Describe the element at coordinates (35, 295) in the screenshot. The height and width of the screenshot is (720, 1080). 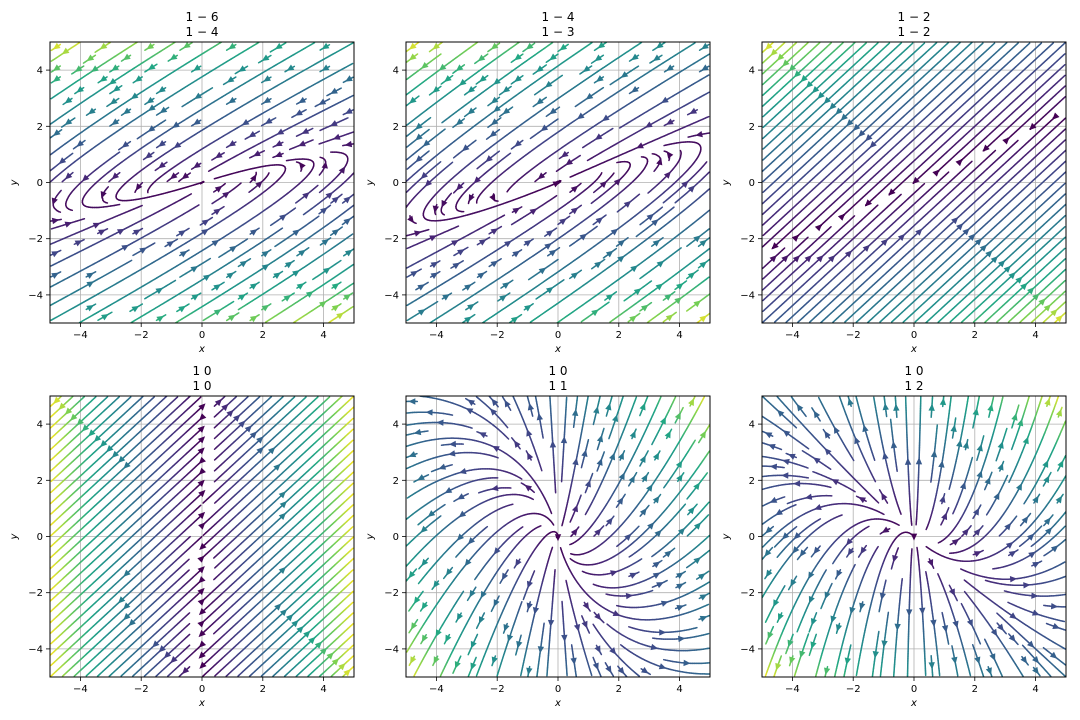
I see `y-tick-label: −4` at that location.